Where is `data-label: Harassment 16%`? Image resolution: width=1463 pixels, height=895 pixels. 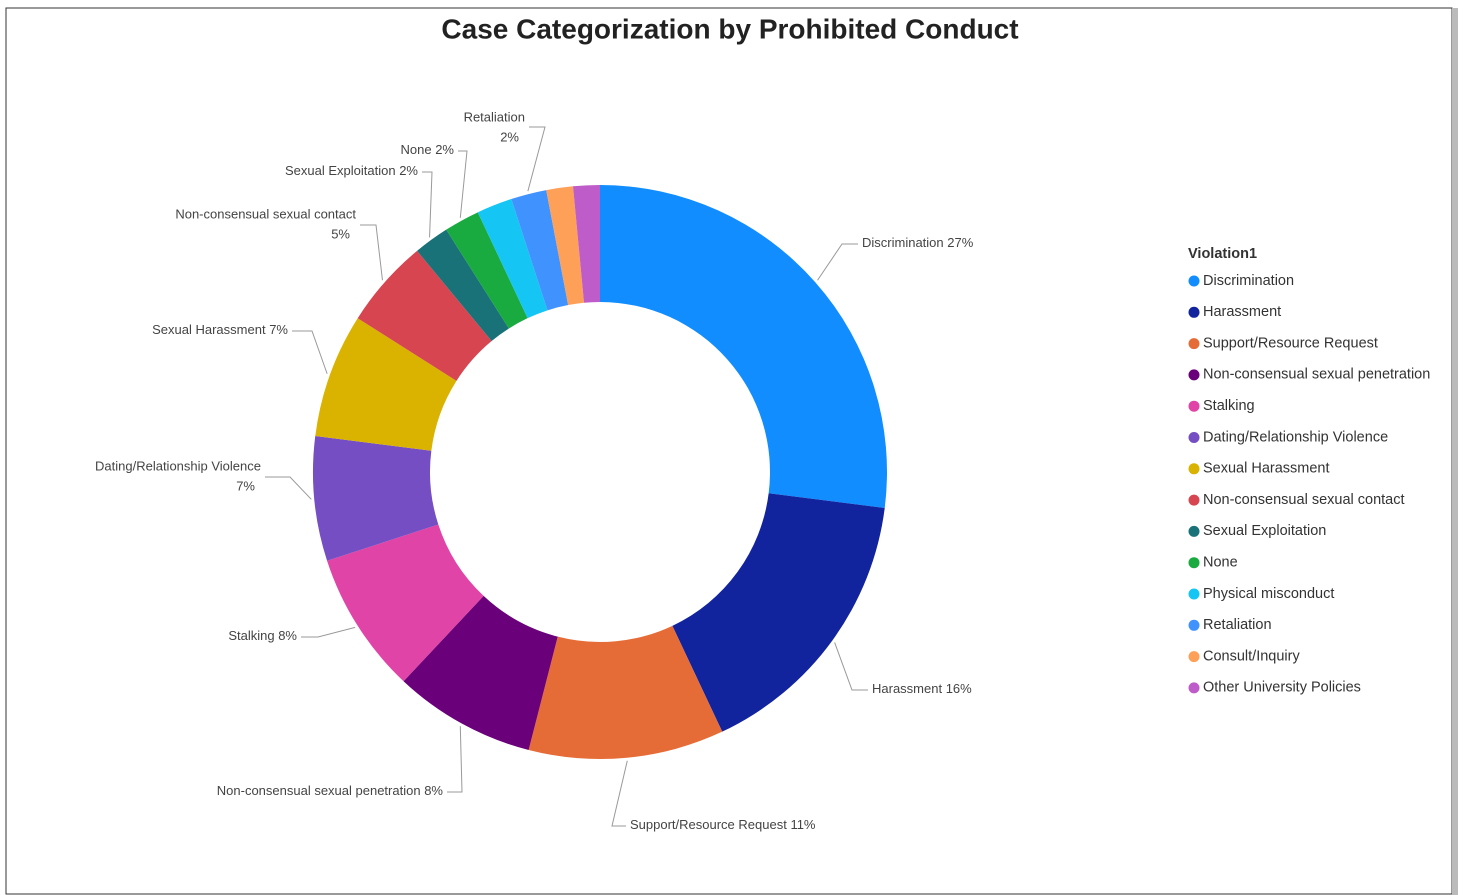
data-label: Harassment 16% is located at coordinates (922, 688).